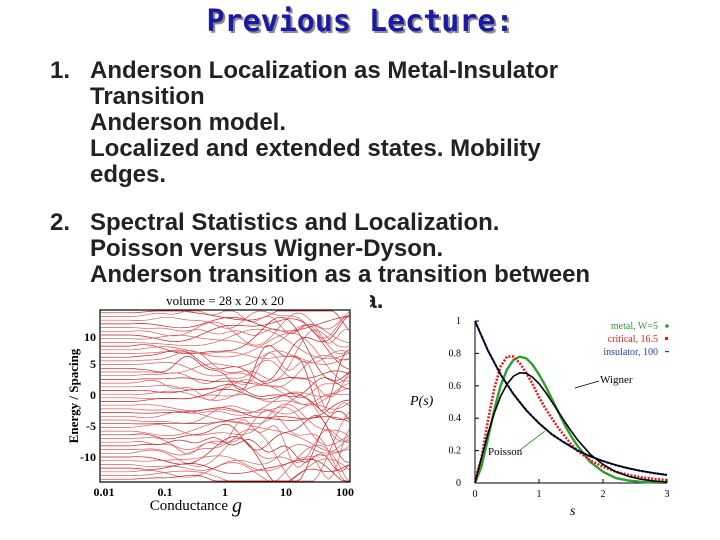 The height and width of the screenshot is (540, 720). What do you see at coordinates (573, 511) in the screenshot?
I see `x-axis-label: s` at bounding box center [573, 511].